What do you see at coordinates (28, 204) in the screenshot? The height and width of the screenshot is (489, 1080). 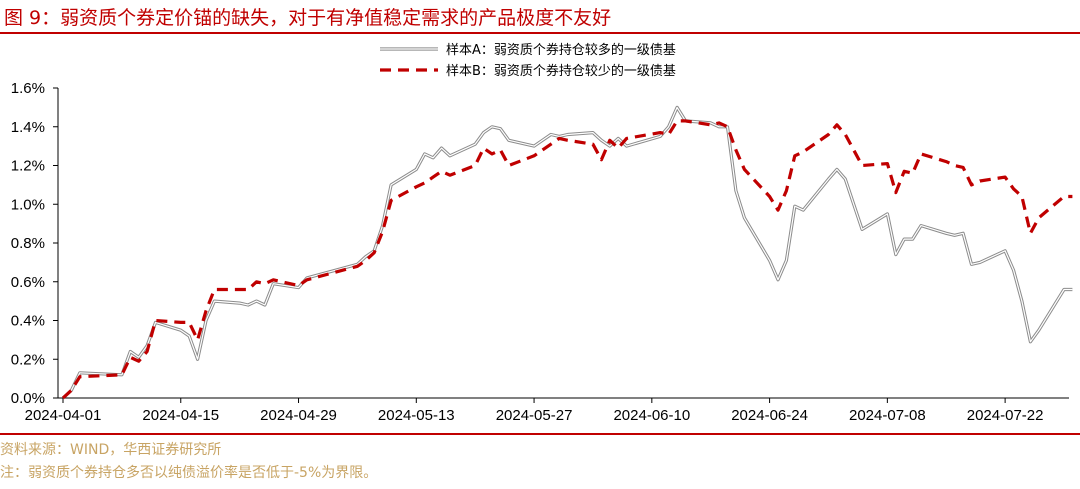 I see `y-tick-label: 1.0%` at bounding box center [28, 204].